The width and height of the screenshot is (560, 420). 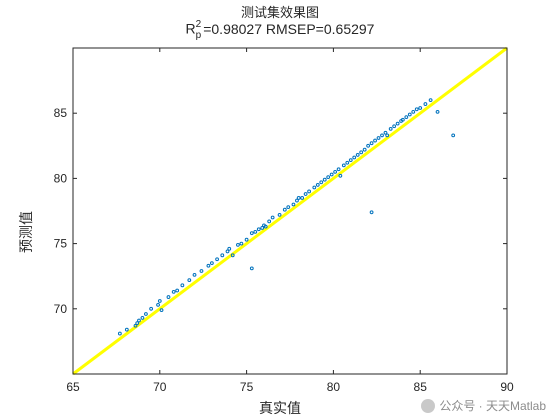 I want to click on r2-prefix: R, so click(x=190, y=28).